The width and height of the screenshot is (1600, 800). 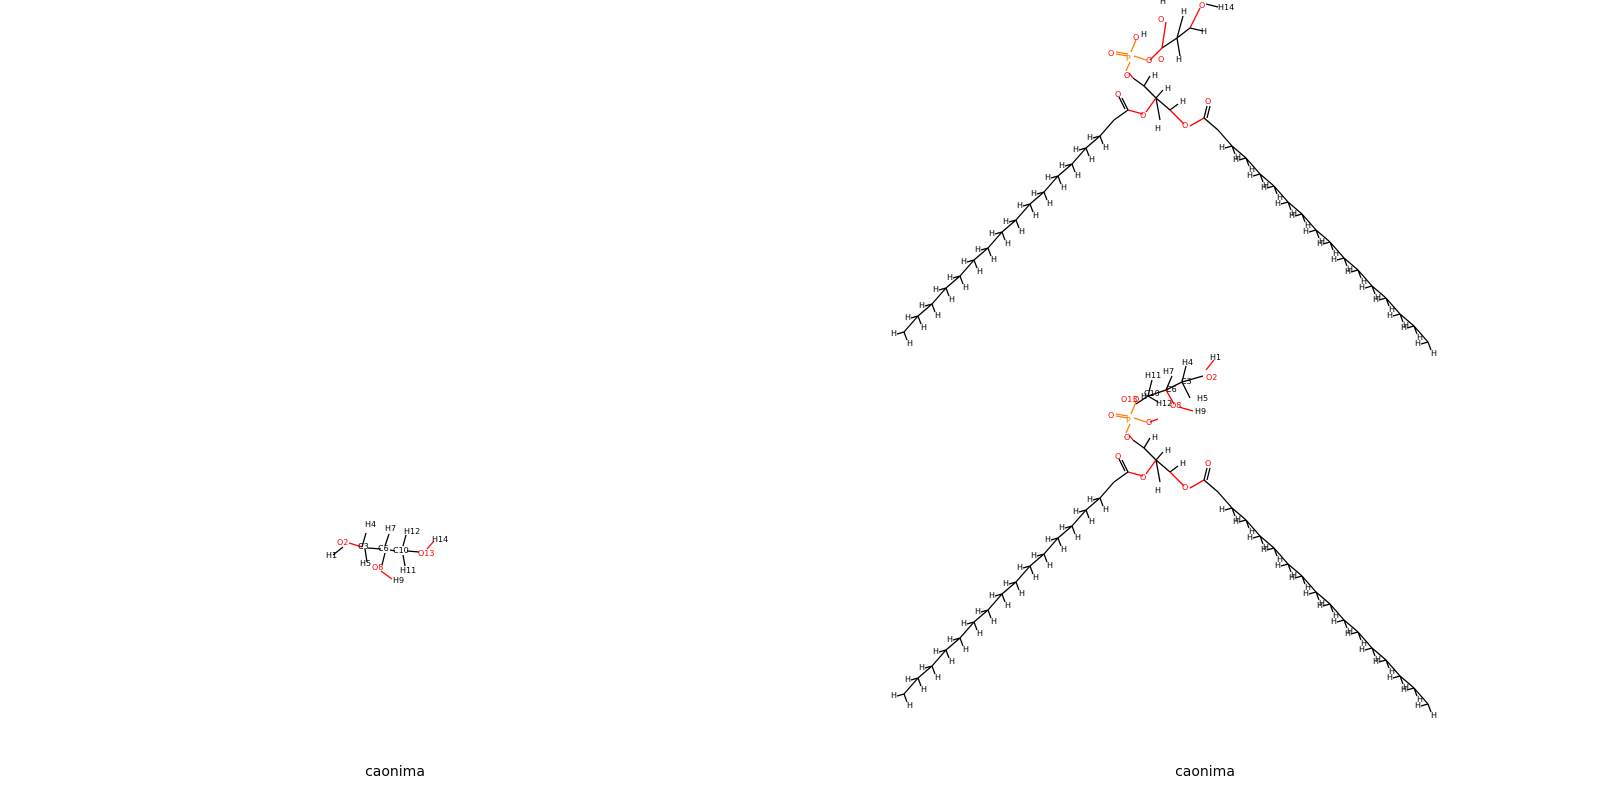 I want to click on atom-label: C6, so click(x=383, y=548).